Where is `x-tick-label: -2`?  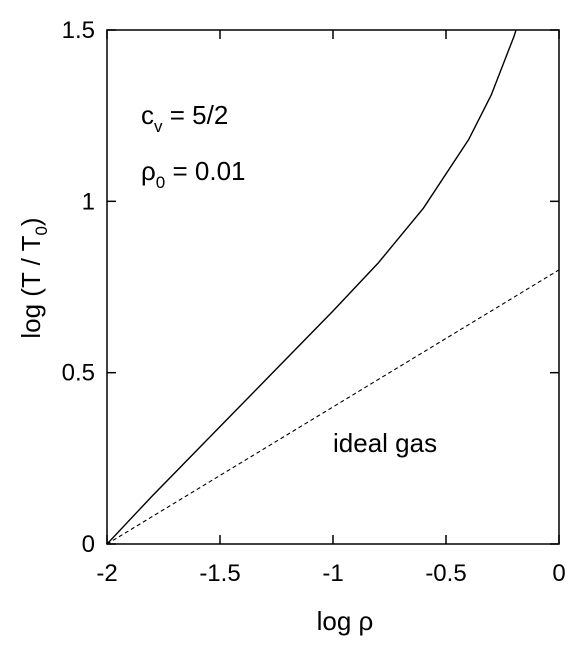 x-tick-label: -2 is located at coordinates (106, 573).